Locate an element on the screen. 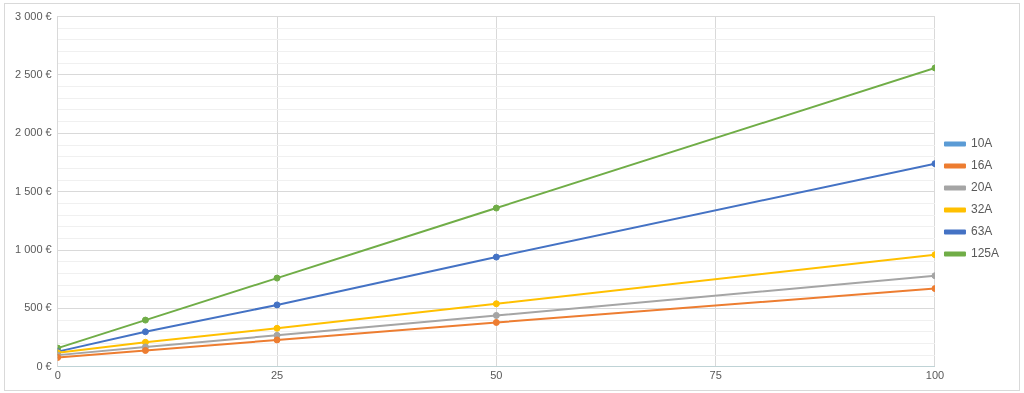 Image resolution: width=1024 pixels, height=393 pixels. y-tick-label: 2 500 € is located at coordinates (33, 74).